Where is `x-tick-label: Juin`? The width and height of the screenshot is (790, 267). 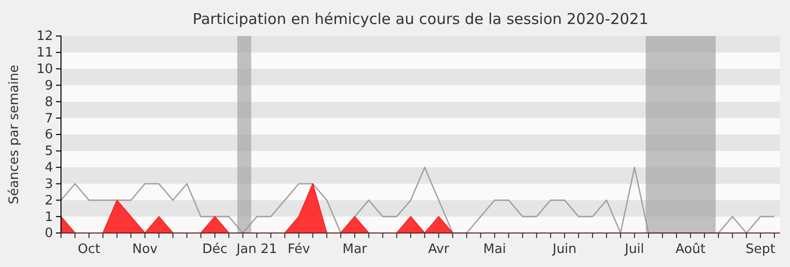
x-tick-label: Juin is located at coordinates (564, 249).